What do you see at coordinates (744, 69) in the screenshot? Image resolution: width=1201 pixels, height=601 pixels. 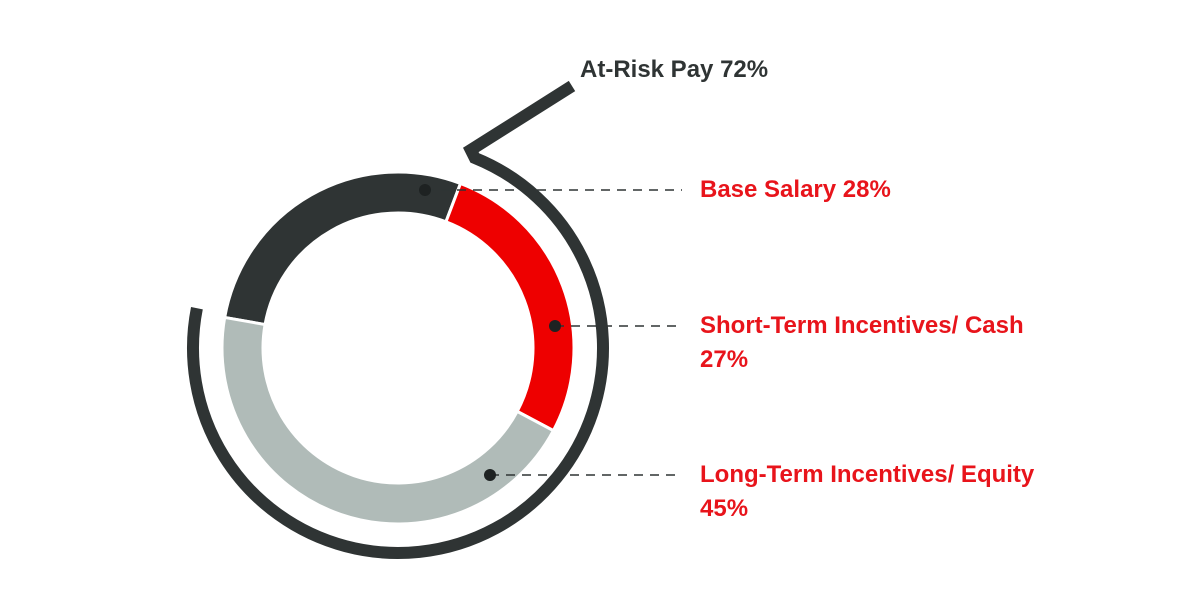 I see `annotation-value: 72%` at bounding box center [744, 69].